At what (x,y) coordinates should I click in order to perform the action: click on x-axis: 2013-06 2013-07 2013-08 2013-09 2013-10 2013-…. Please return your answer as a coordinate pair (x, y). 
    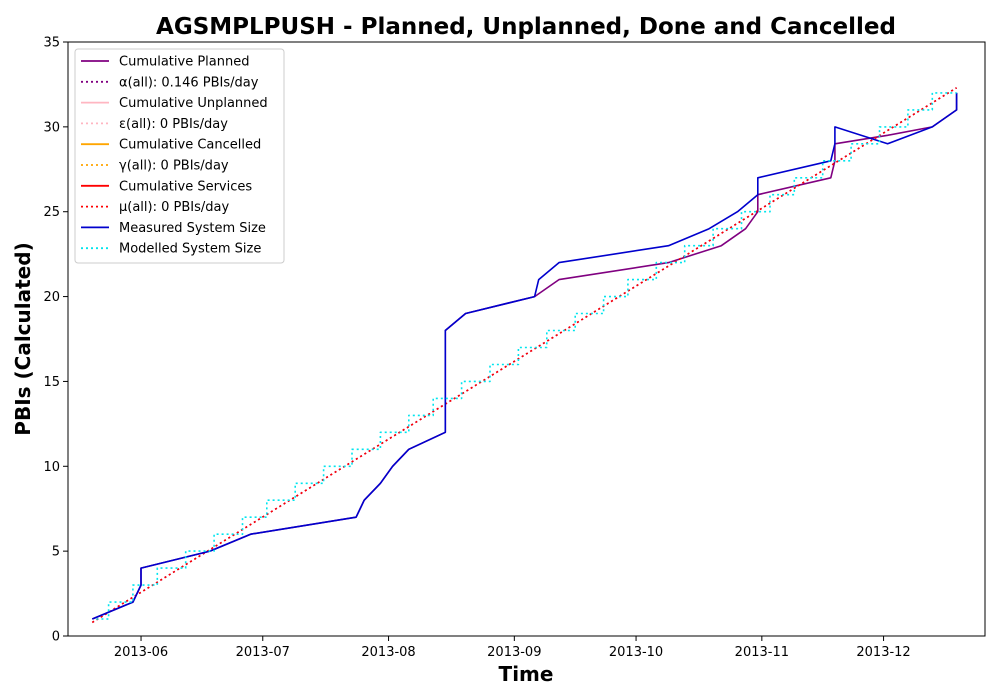
    Looking at the image, I should click on (512, 648).